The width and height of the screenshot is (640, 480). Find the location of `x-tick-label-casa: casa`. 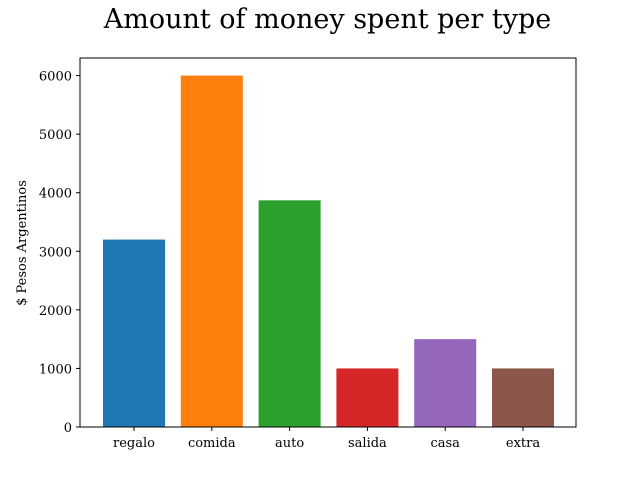

x-tick-label-casa: casa is located at coordinates (445, 443).